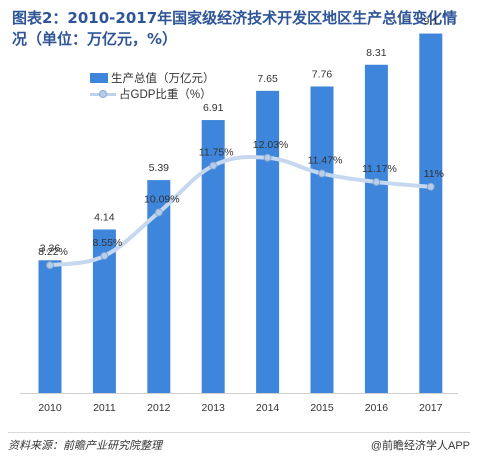 The height and width of the screenshot is (458, 480). I want to click on gdp-share-marker-2013, so click(213, 165).